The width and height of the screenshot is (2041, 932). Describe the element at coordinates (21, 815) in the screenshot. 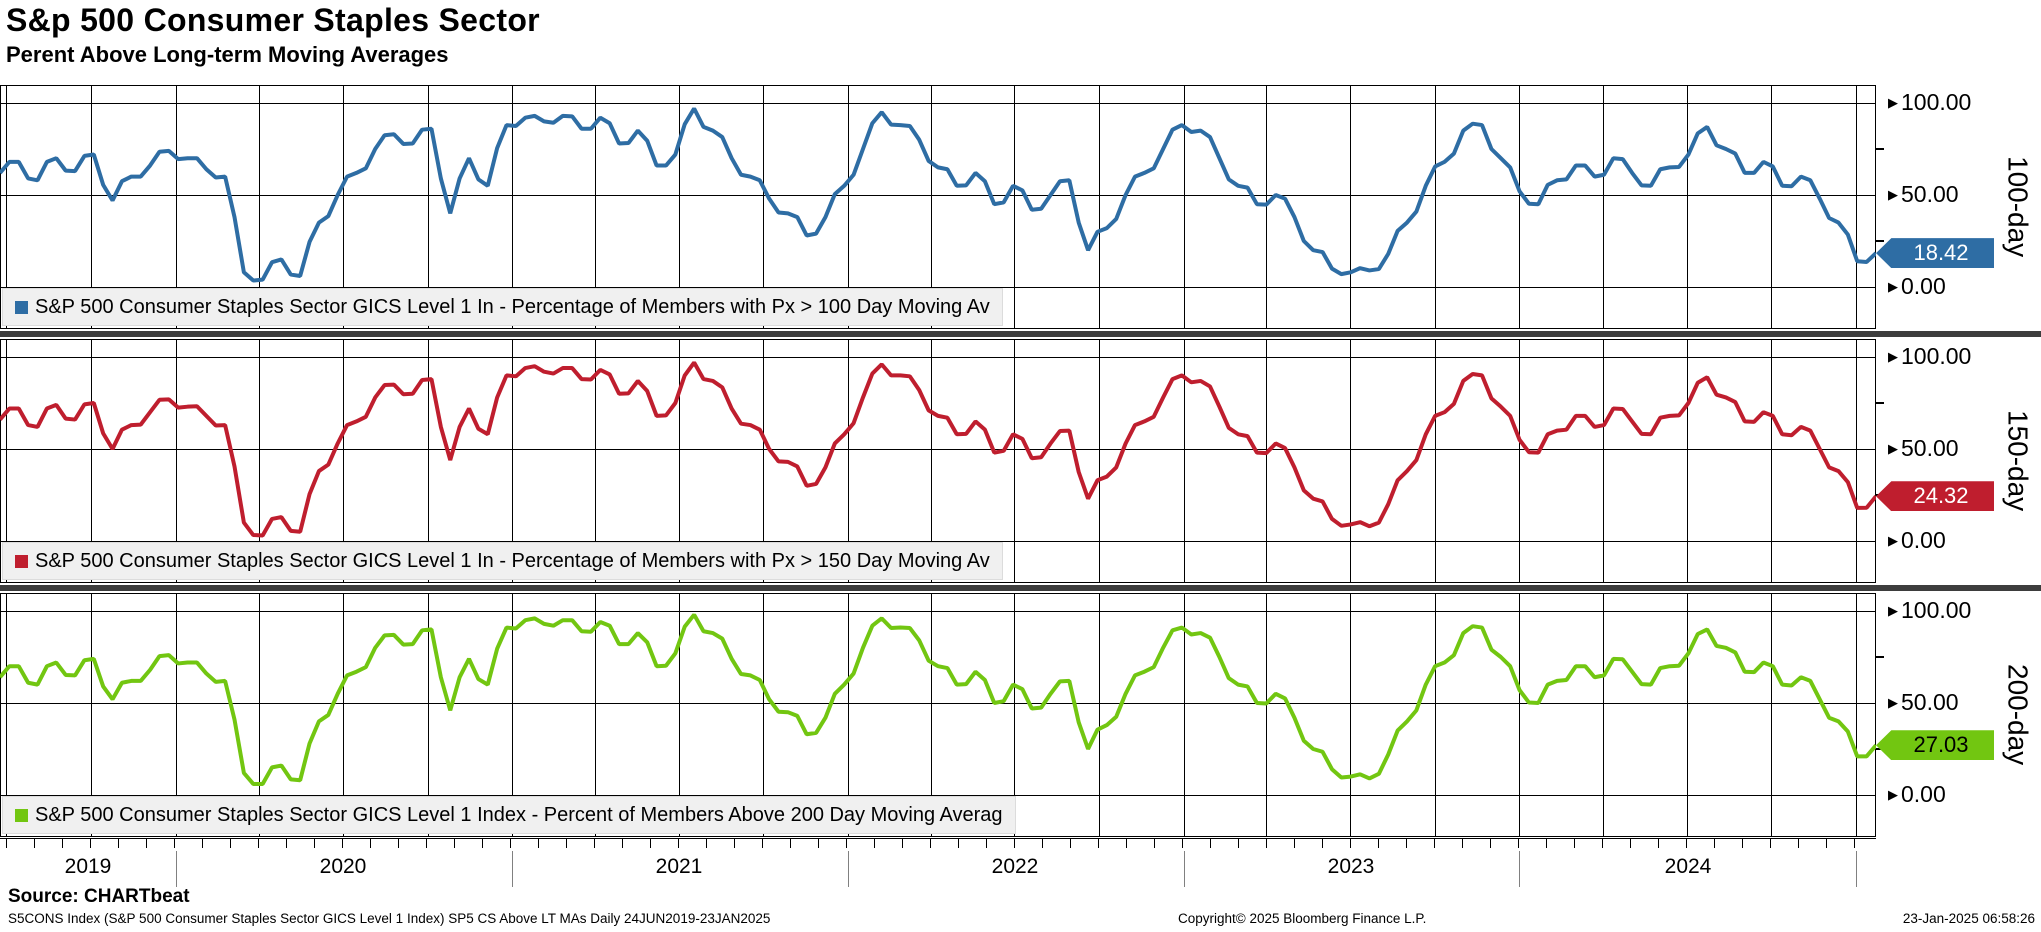

I see `legend-swatch-green` at that location.